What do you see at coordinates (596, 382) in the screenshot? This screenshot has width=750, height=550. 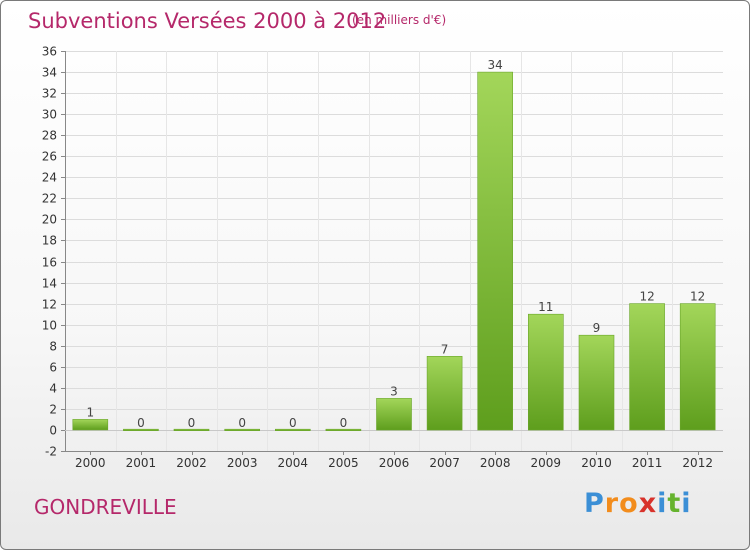 I see `bar-2010` at bounding box center [596, 382].